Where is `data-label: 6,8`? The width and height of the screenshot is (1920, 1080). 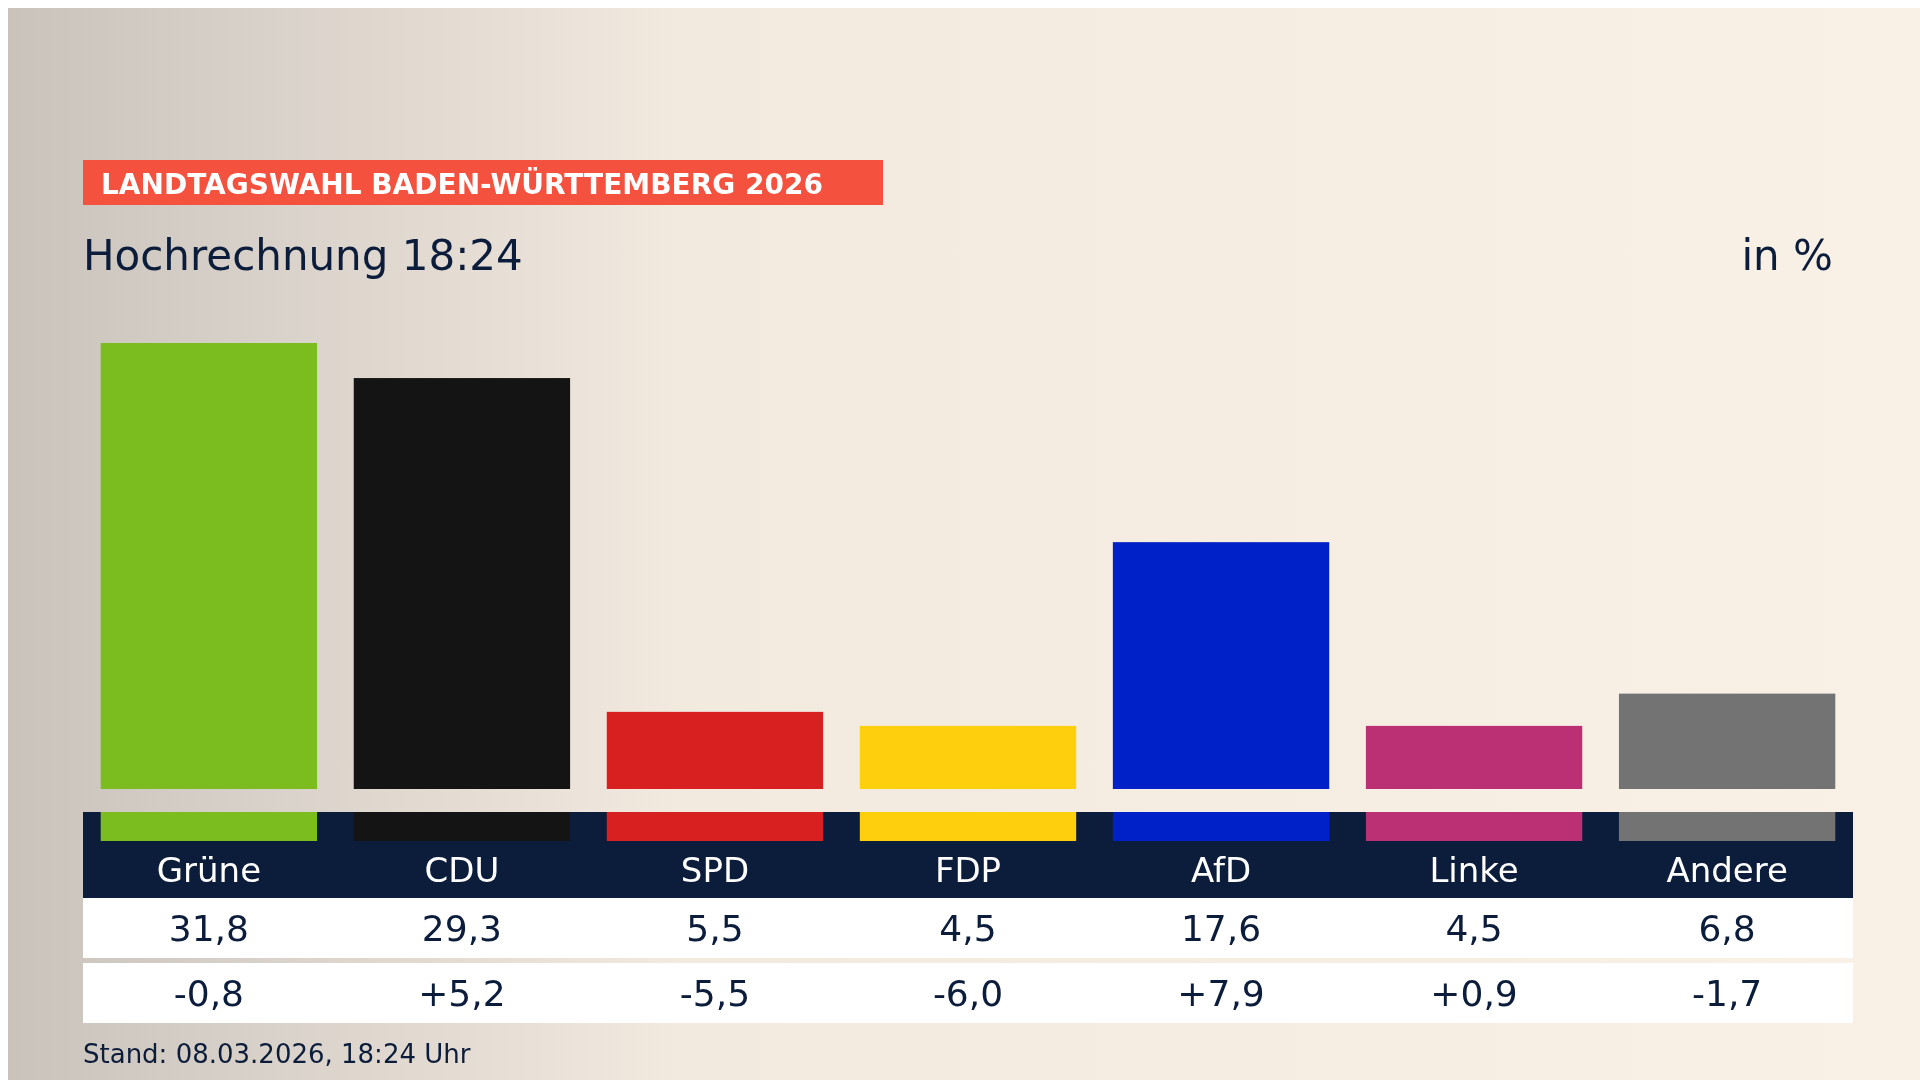 data-label: 6,8 is located at coordinates (1727, 928).